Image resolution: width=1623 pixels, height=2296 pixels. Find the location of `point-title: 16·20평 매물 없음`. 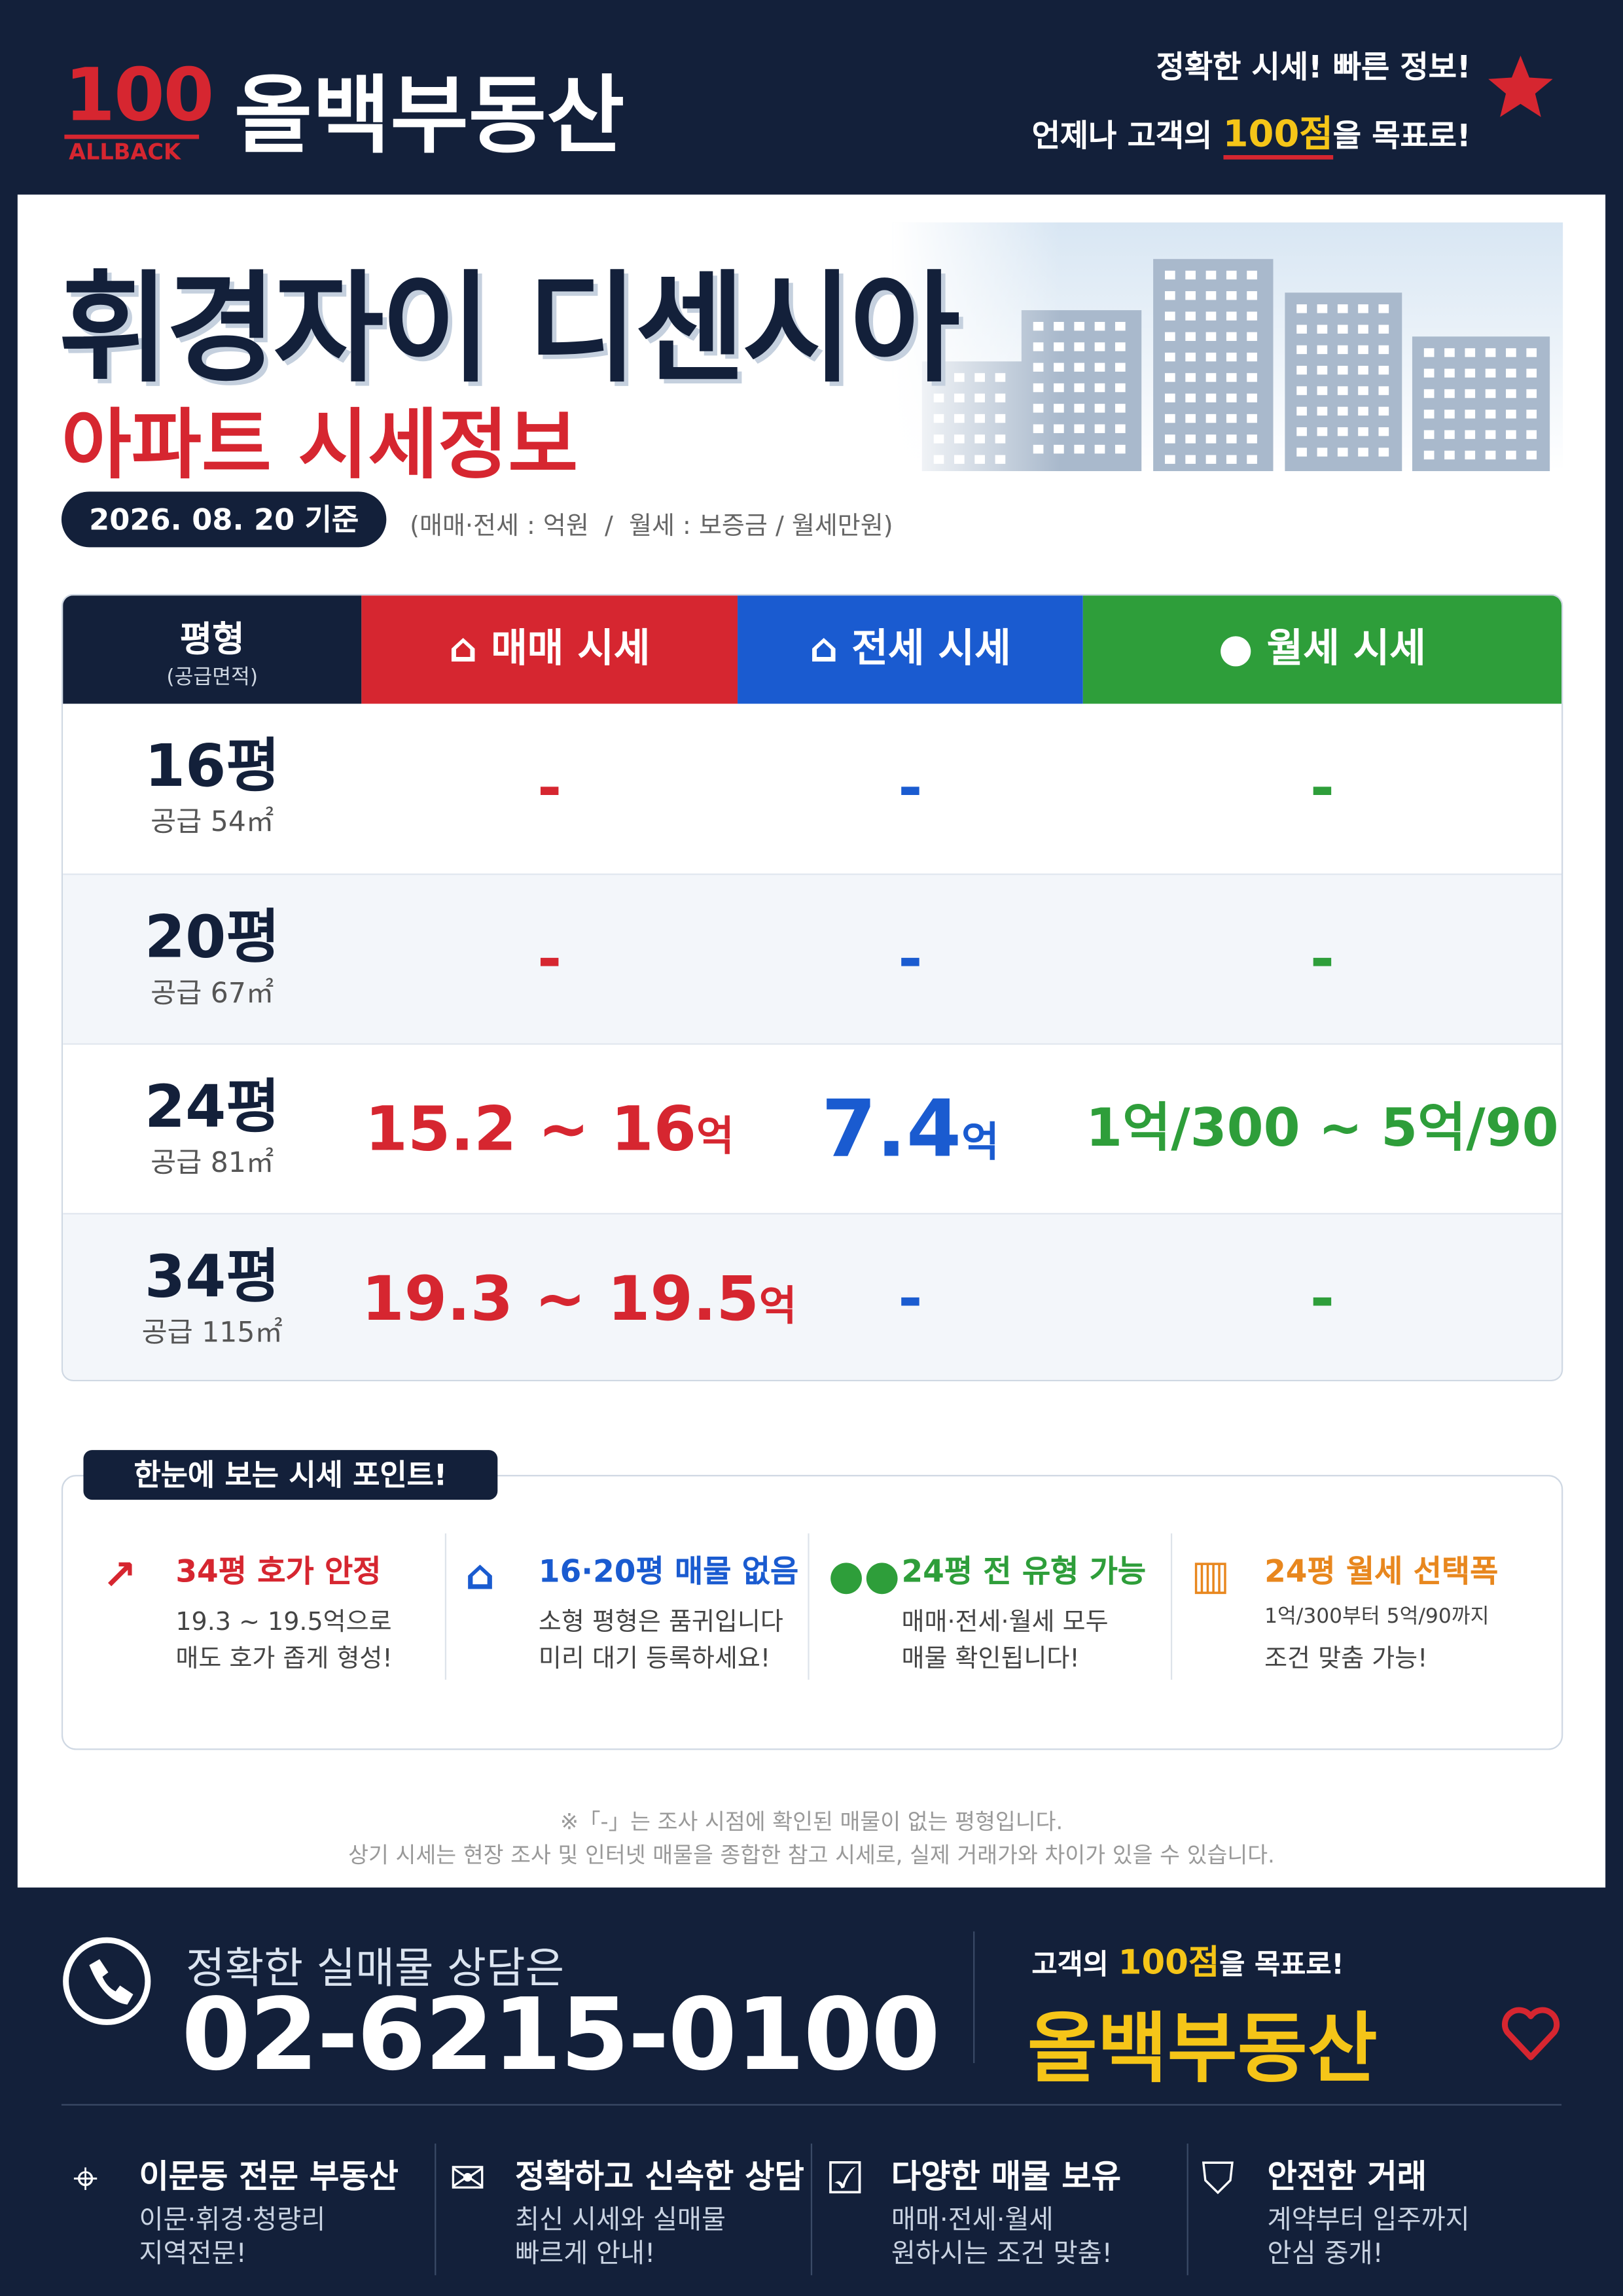

point-title: 16·20평 매물 없음 is located at coordinates (668, 1571).